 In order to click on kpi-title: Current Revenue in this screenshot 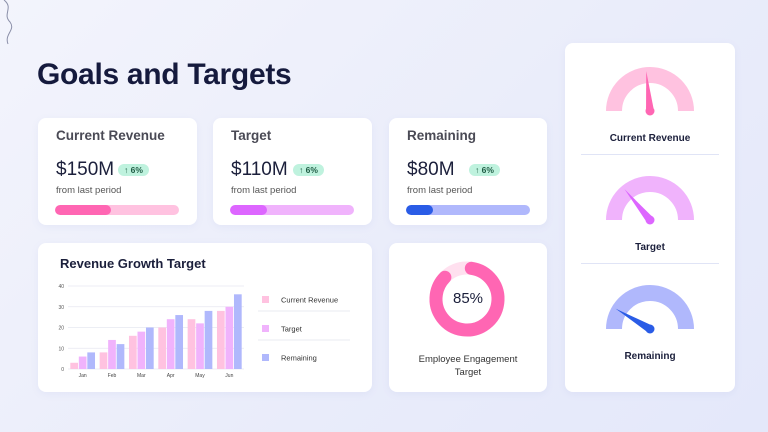, I will do `click(110, 135)`.